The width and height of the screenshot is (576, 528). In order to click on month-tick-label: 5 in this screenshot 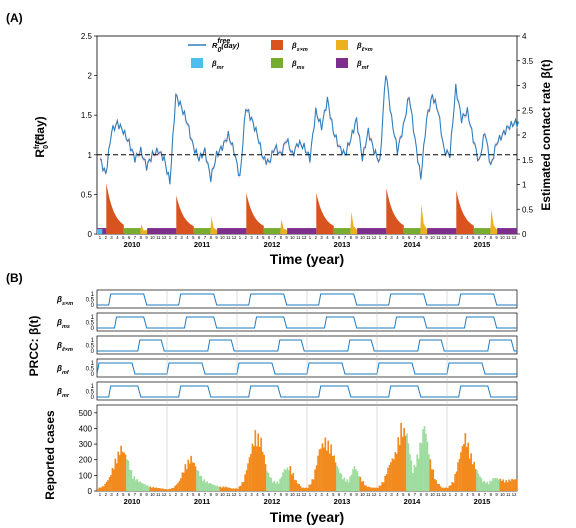, I will do `click(403, 494)`.